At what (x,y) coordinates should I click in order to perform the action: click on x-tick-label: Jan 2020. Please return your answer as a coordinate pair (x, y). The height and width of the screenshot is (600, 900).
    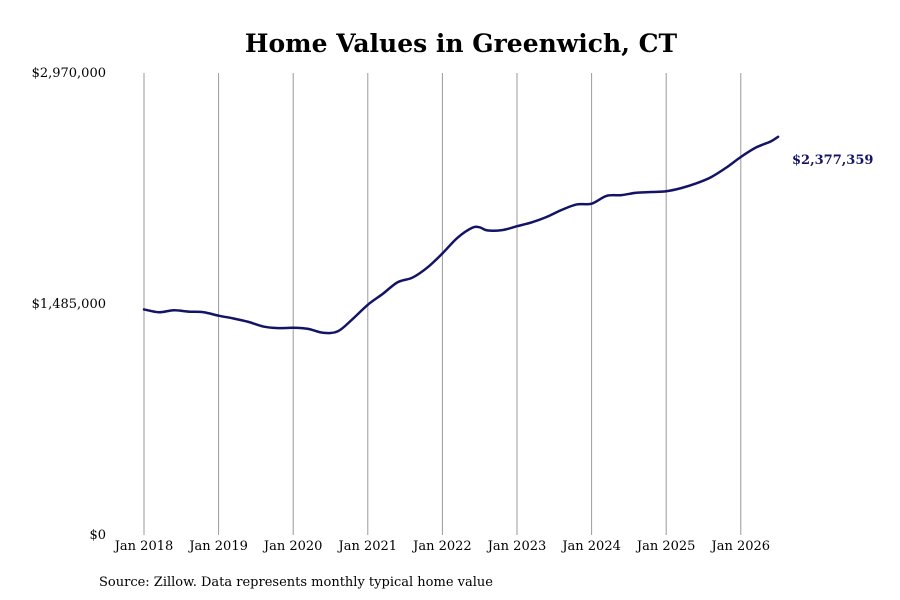
    Looking at the image, I should click on (292, 546).